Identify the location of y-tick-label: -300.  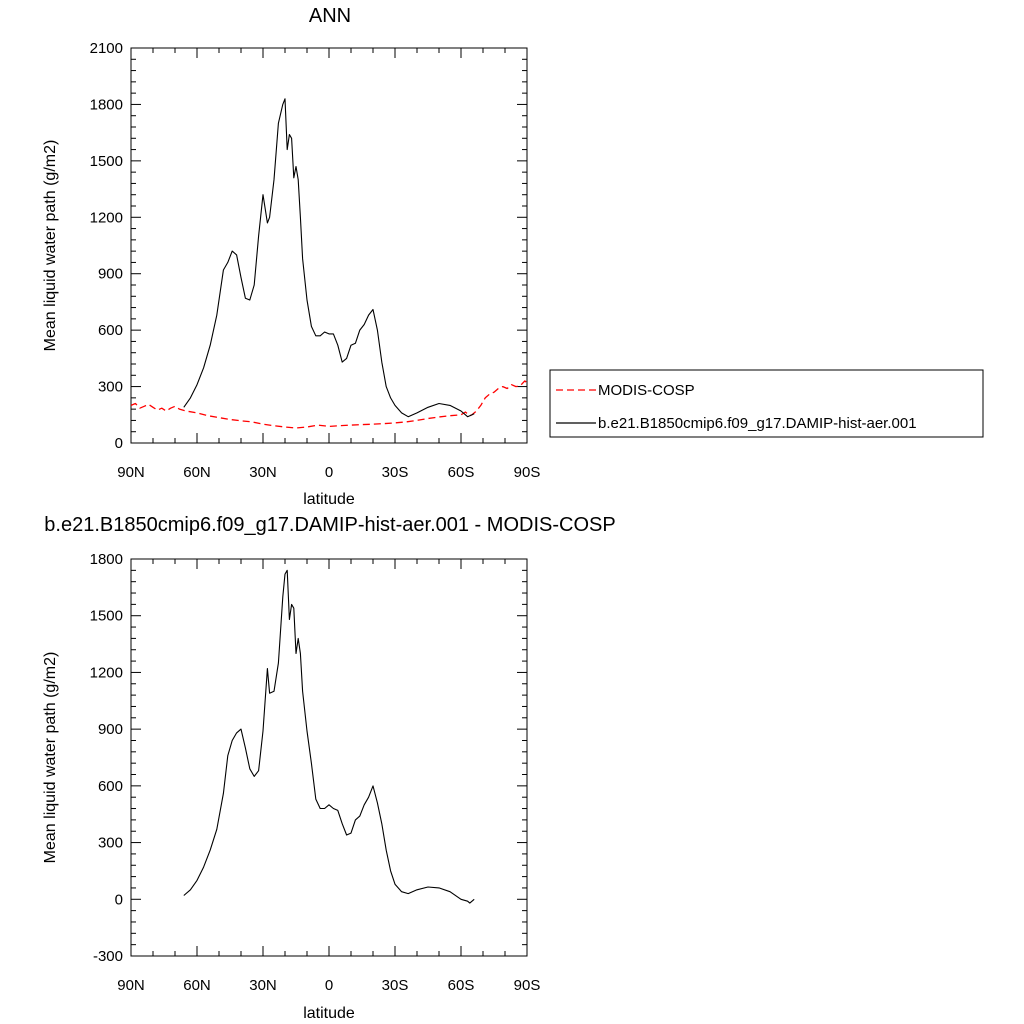
(108, 956).